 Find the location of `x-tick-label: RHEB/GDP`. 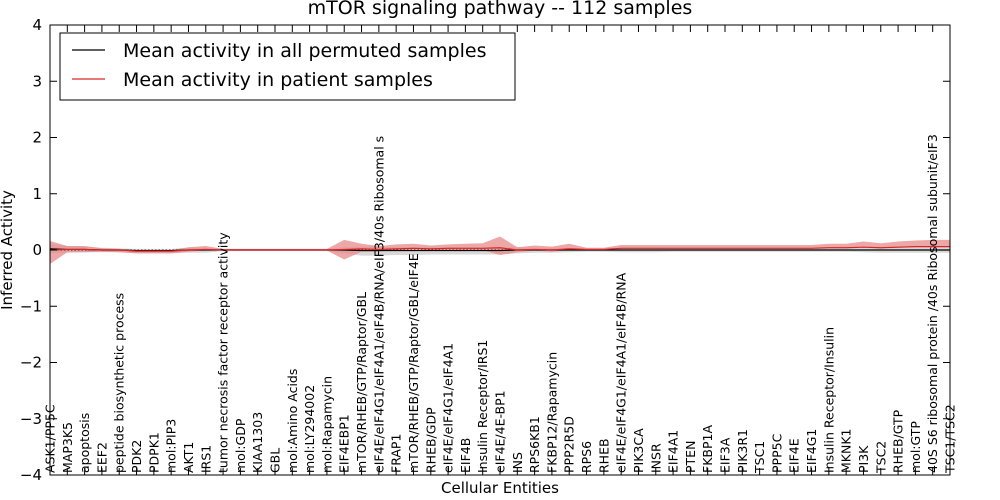

x-tick-label: RHEB/GDP is located at coordinates (430, 440).